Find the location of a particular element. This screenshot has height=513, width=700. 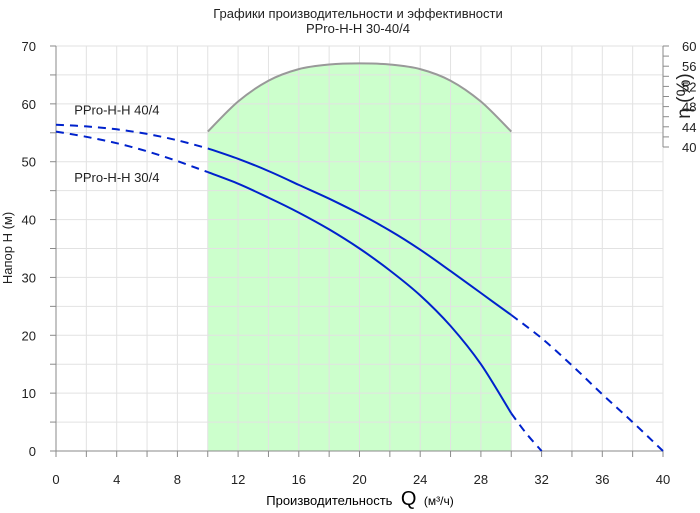

efficiency-tick-label: 44 is located at coordinates (689, 127).